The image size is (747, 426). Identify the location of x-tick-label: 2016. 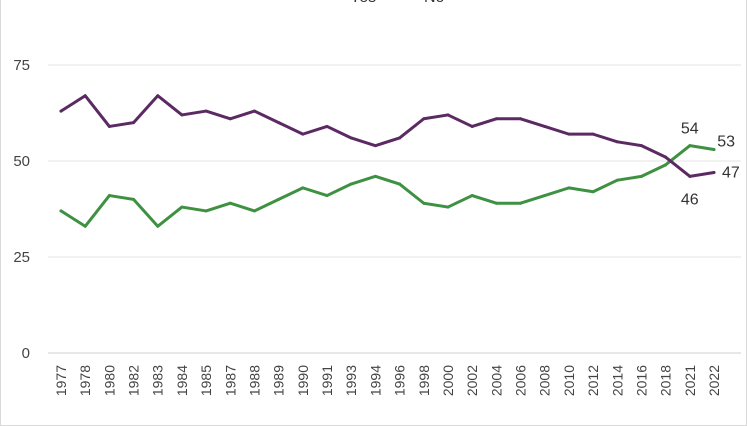
(641, 380).